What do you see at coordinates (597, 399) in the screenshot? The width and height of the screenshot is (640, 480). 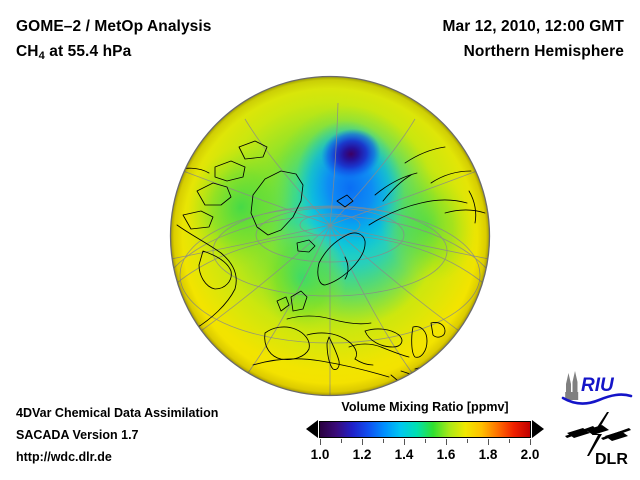 I see `riu-wave-icon` at bounding box center [597, 399].